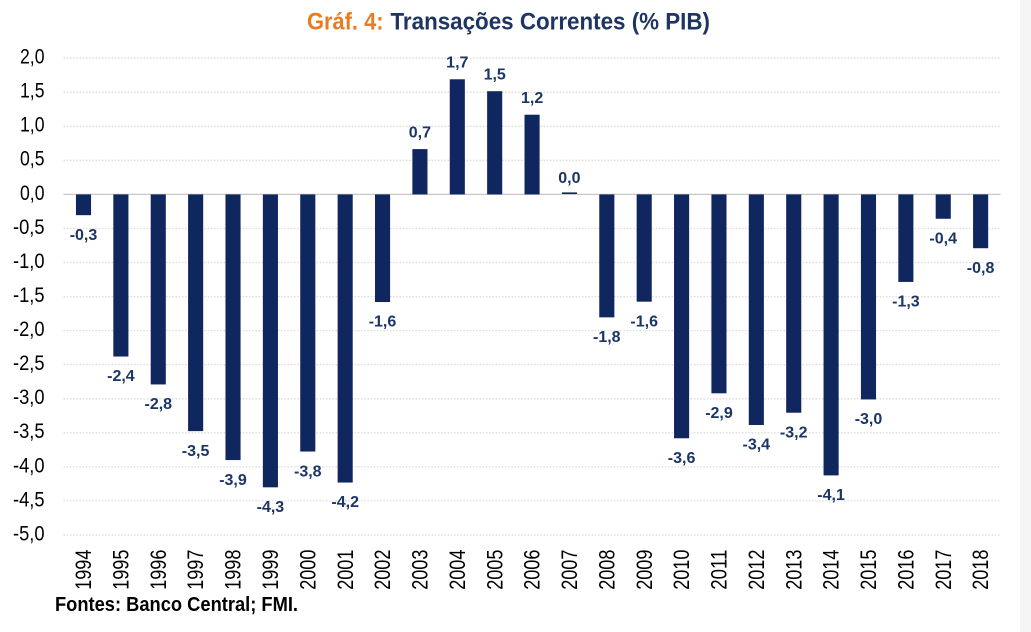 This screenshot has height=632, width=1031. Describe the element at coordinates (32, 125) in the screenshot. I see `svg-text: 1,0` at that location.